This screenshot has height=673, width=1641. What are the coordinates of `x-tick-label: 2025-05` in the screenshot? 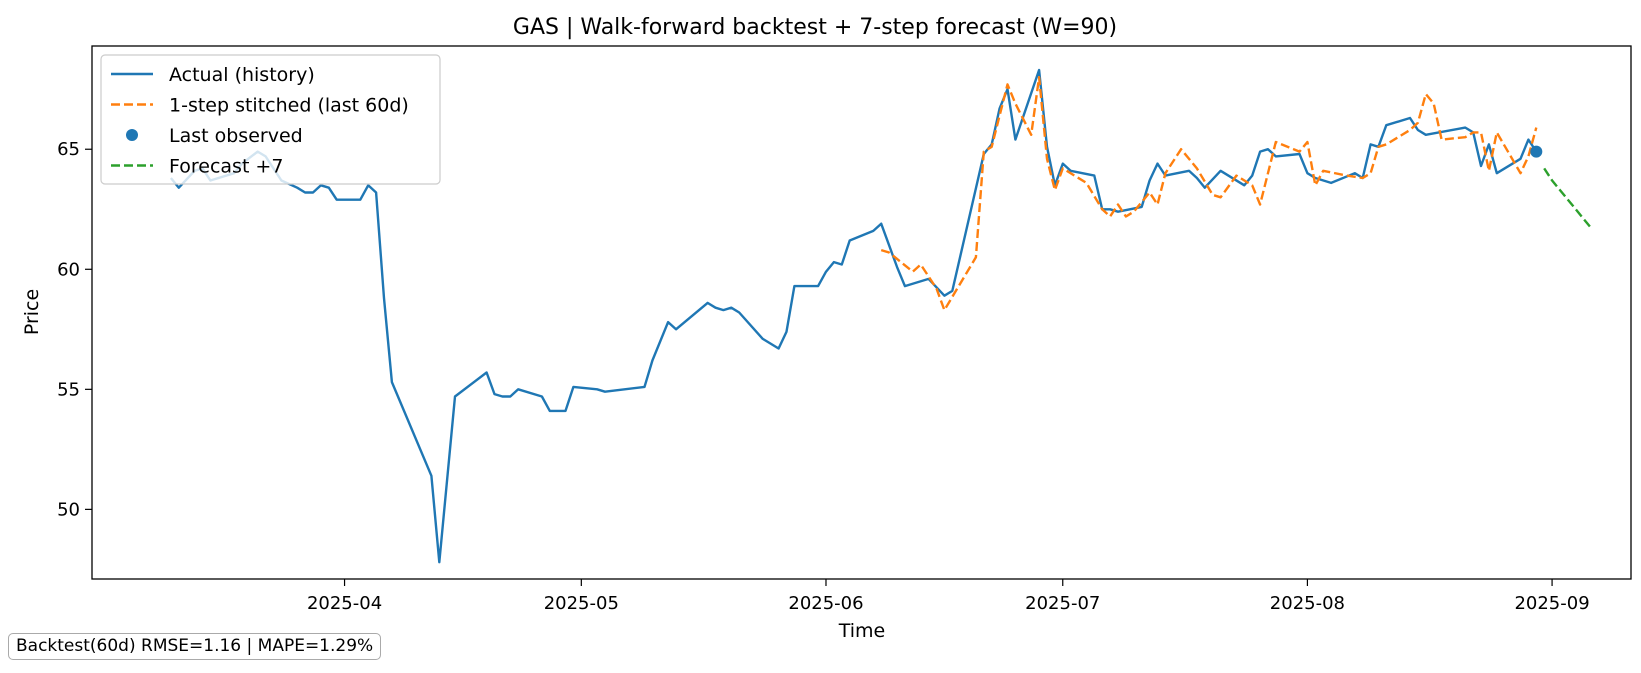 It's located at (581, 603).